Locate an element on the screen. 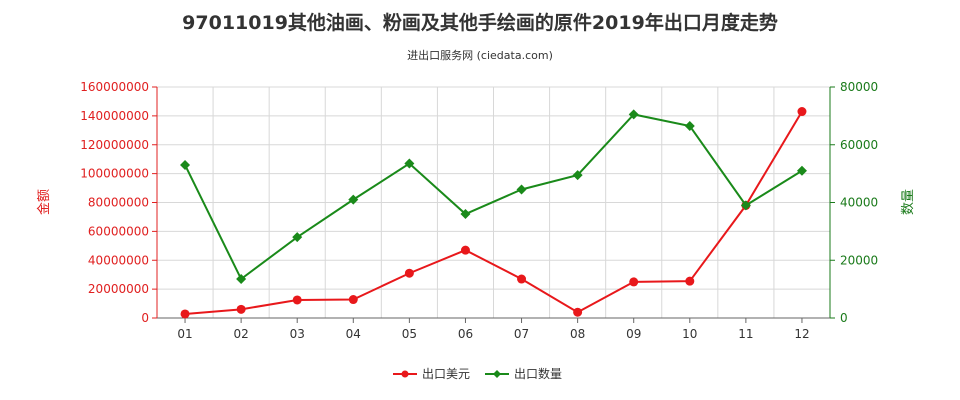 This screenshot has height=400, width=960. x-tick-label: 10 is located at coordinates (689, 334).